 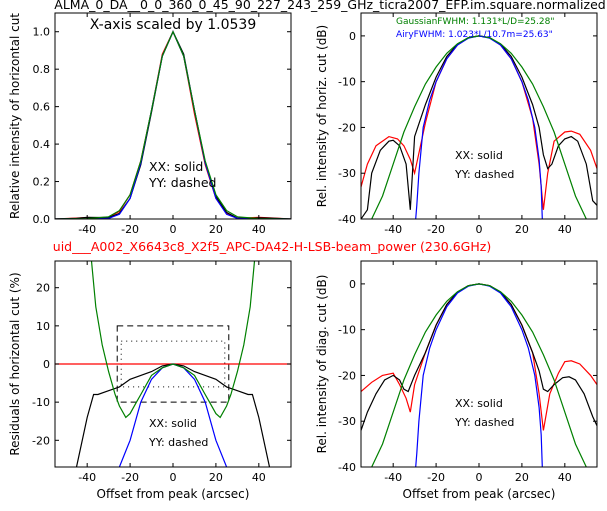 What do you see at coordinates (43, 288) in the screenshot?
I see `y-tick-label: 20` at bounding box center [43, 288].